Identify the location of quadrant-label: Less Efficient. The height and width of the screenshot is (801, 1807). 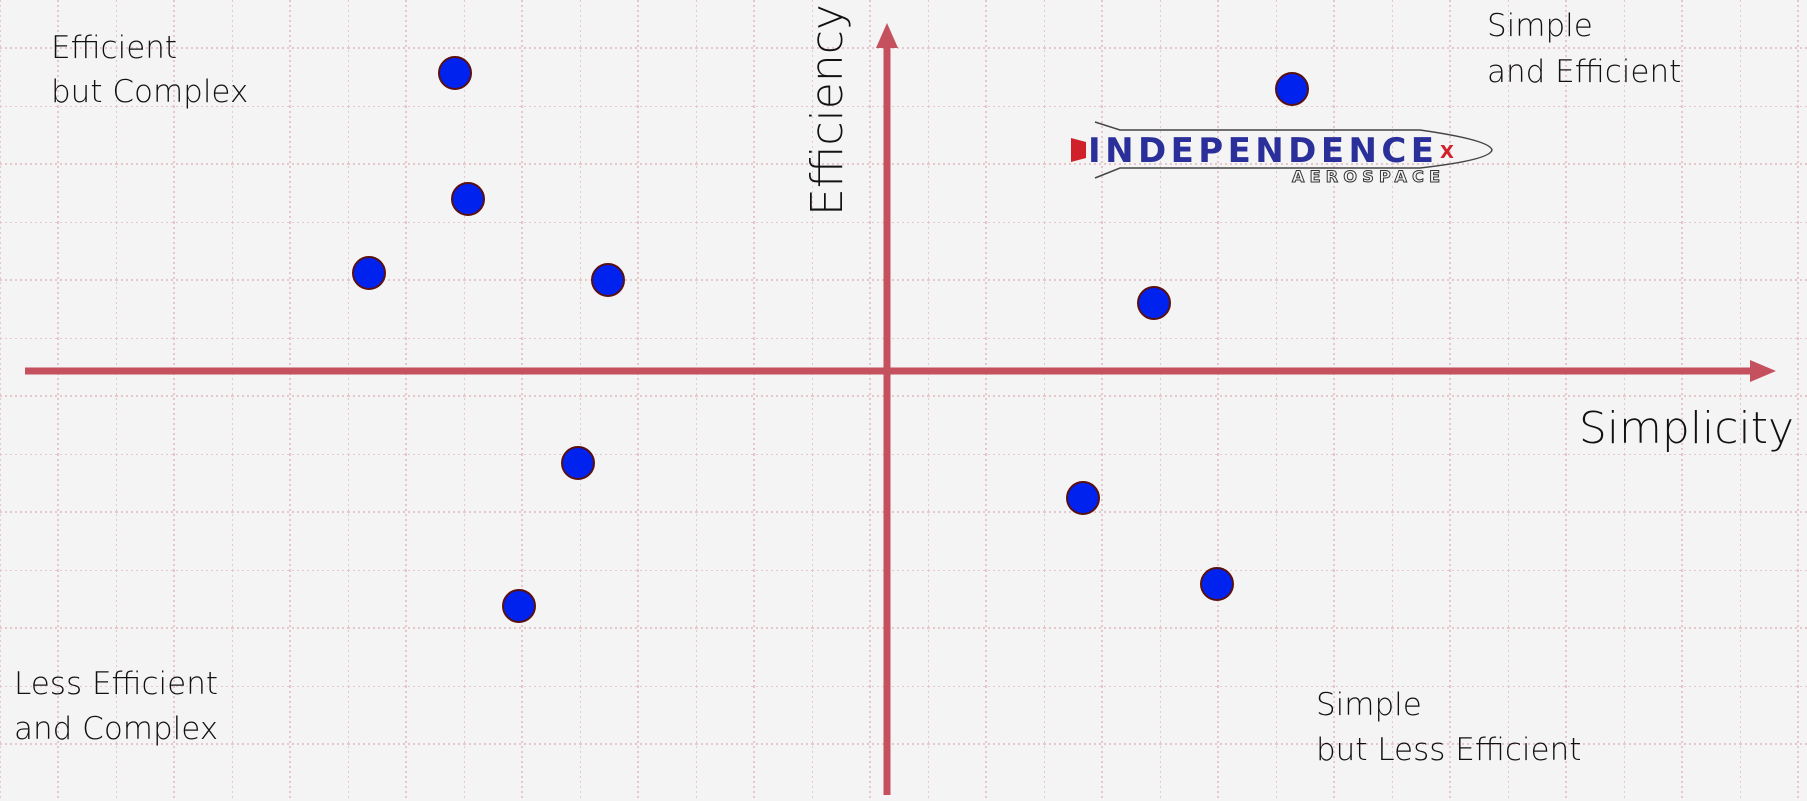
(116, 684).